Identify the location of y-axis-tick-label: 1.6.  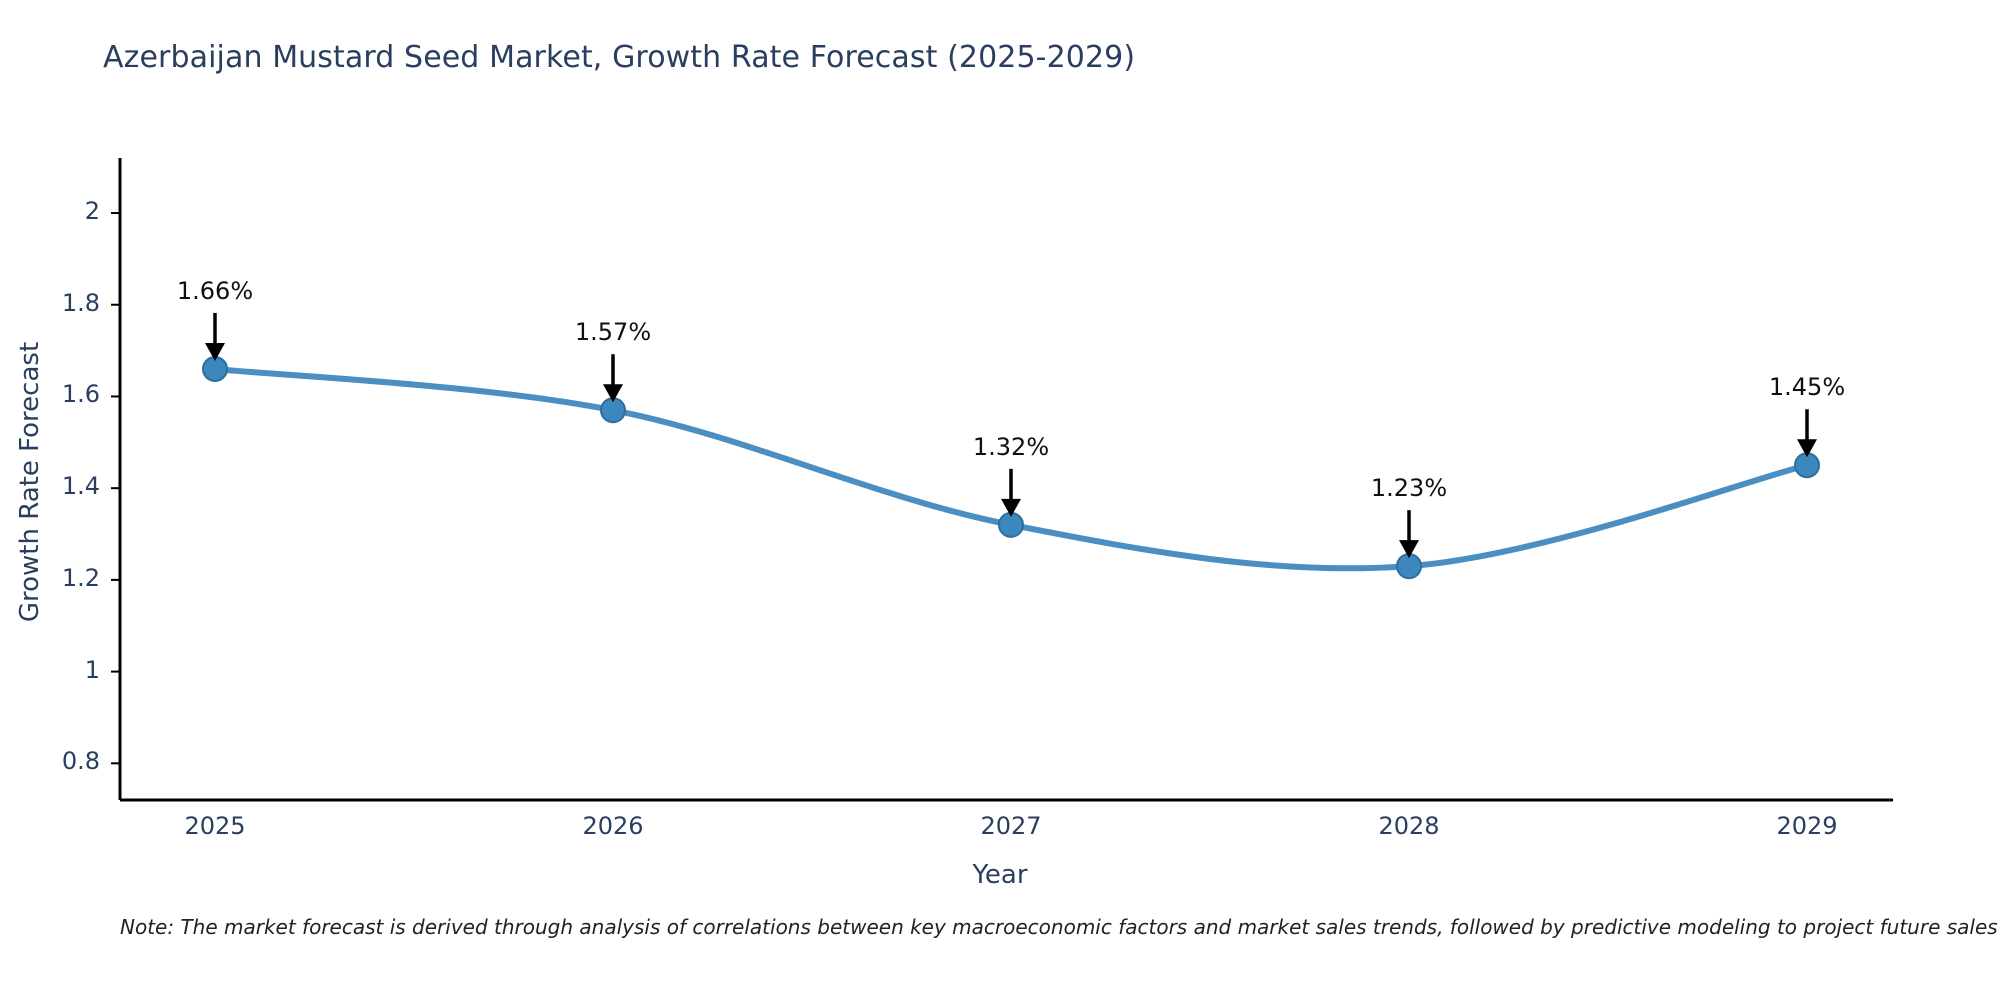
(80, 394).